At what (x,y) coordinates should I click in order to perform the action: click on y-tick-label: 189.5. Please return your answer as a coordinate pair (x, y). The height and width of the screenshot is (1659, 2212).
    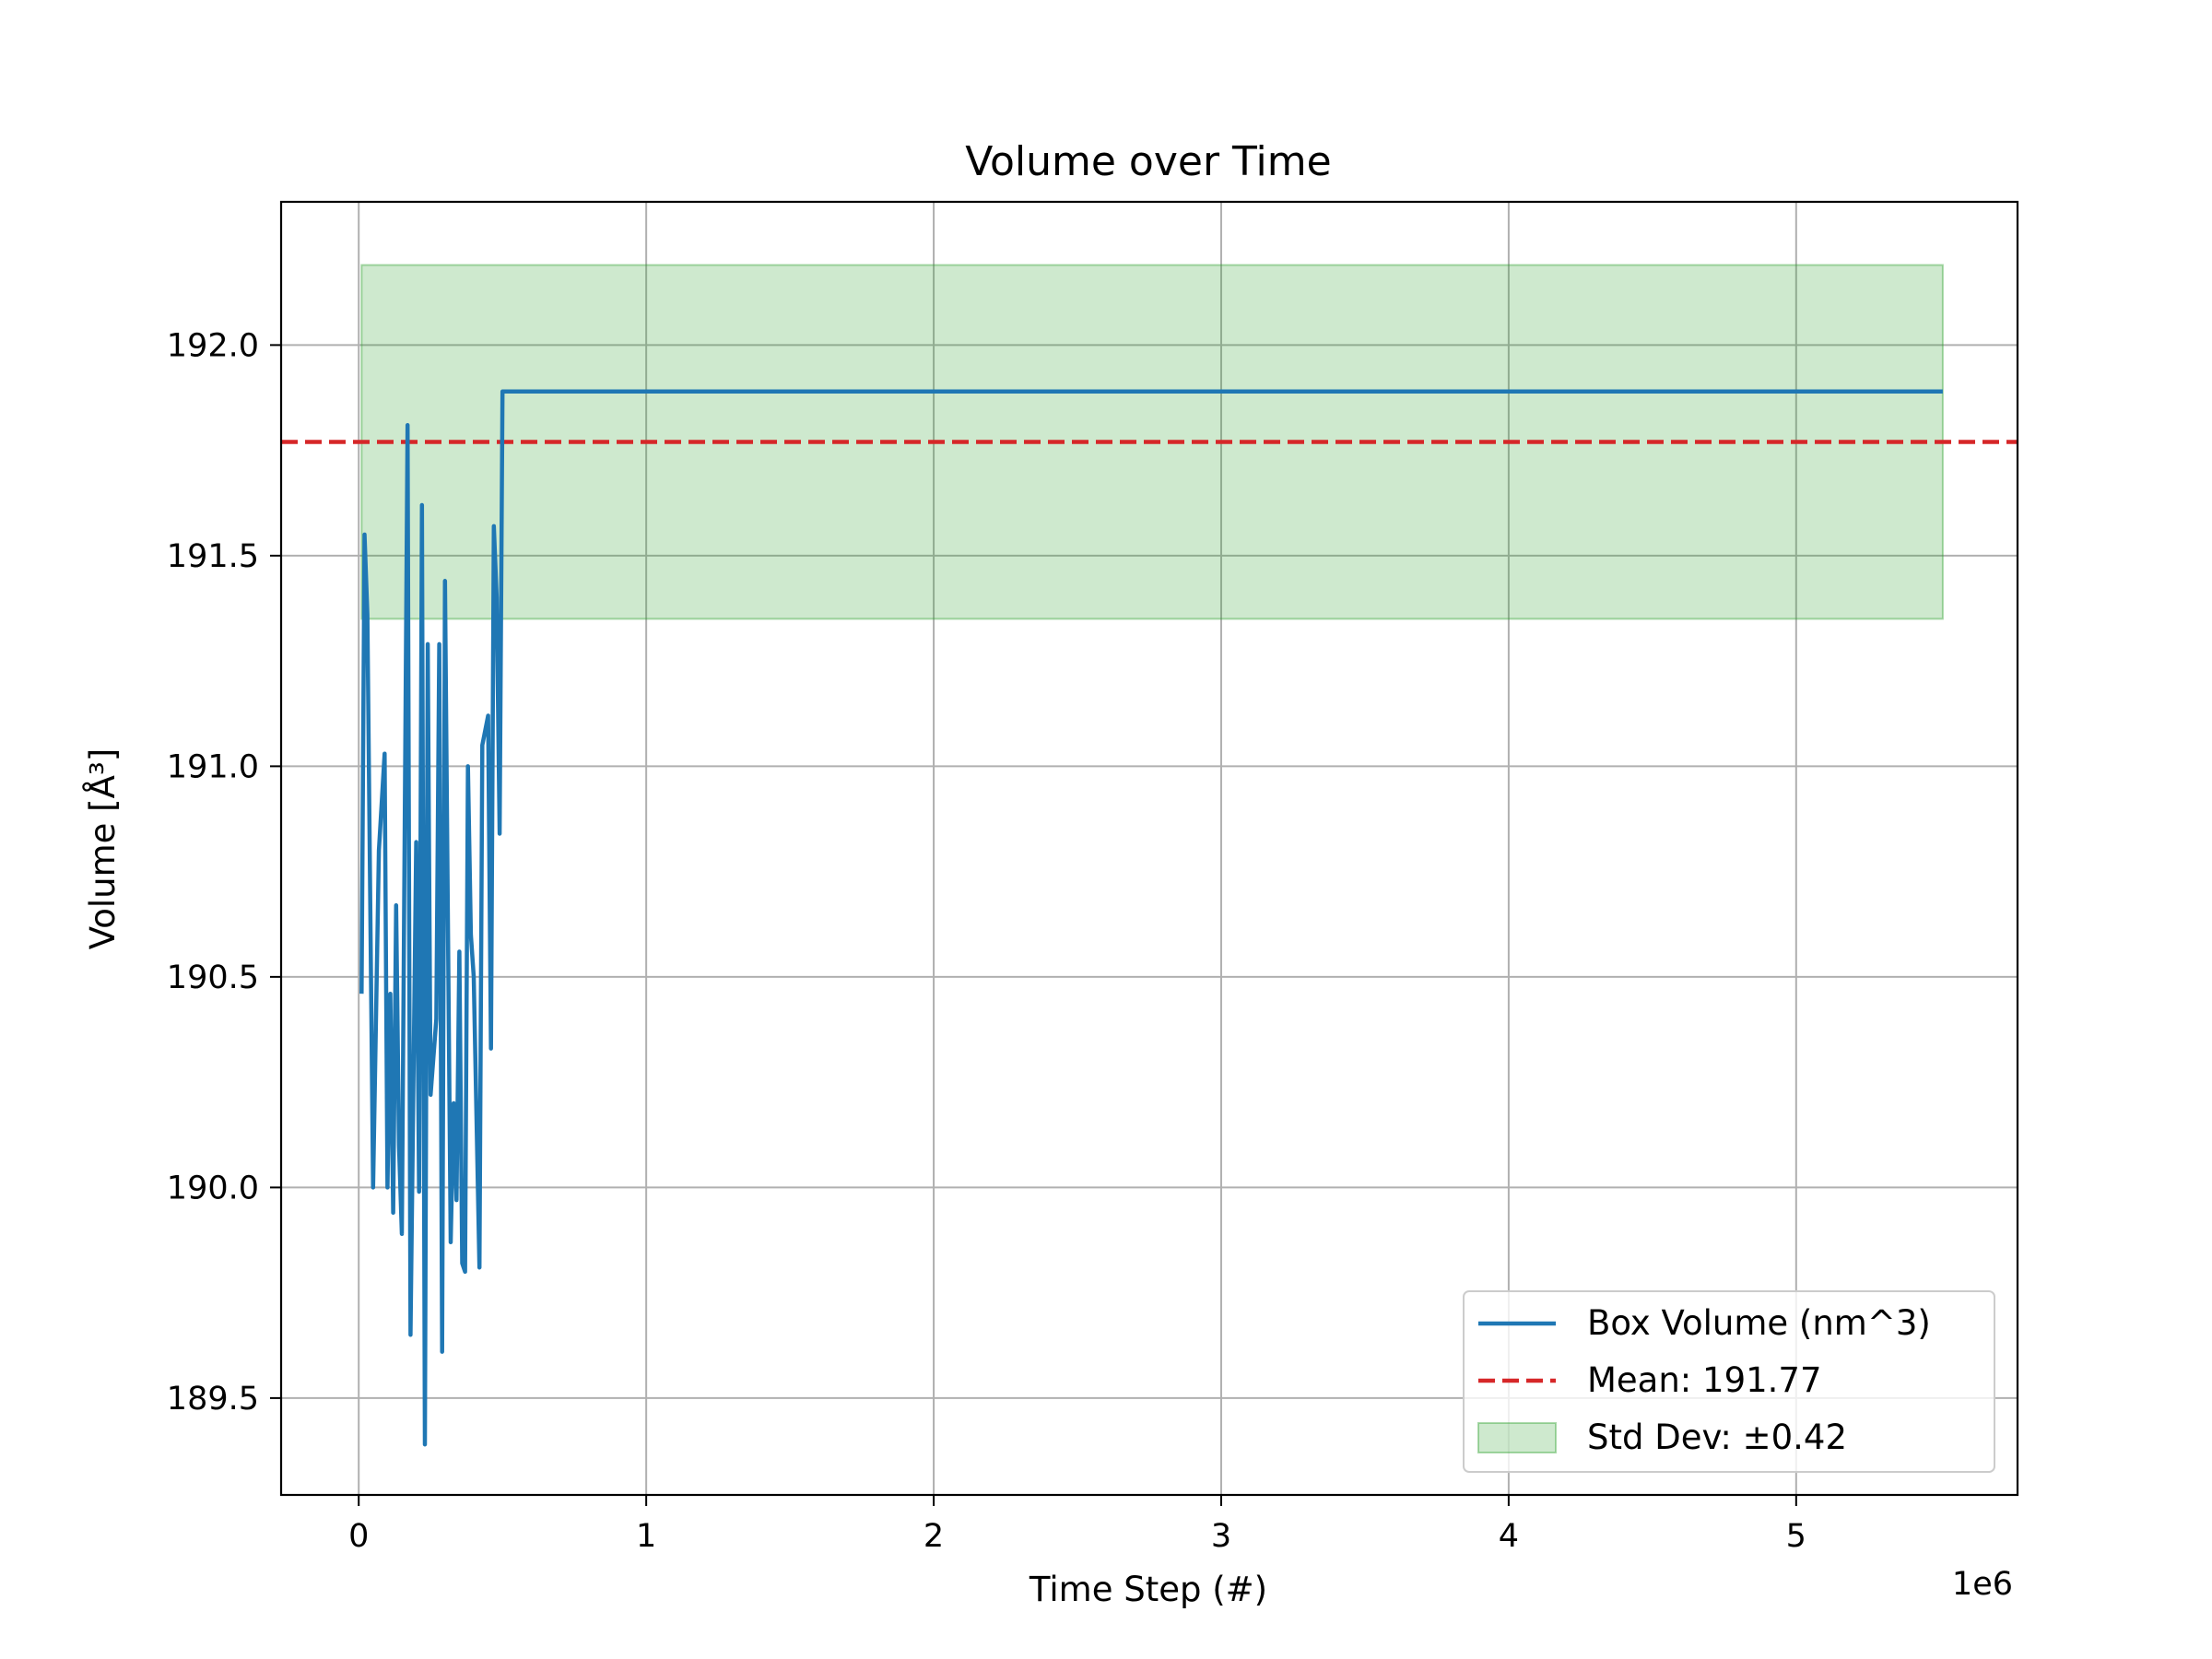
    Looking at the image, I should click on (213, 1399).